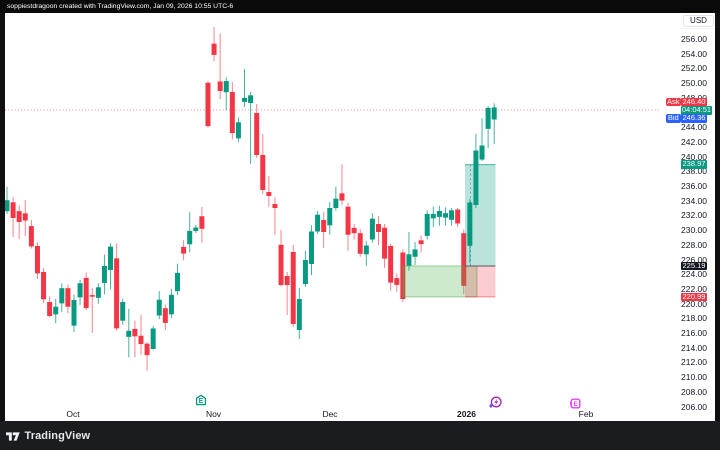 The width and height of the screenshot is (720, 450). Describe the element at coordinates (440, 281) in the screenshot. I see `rectangle-drawing` at that location.